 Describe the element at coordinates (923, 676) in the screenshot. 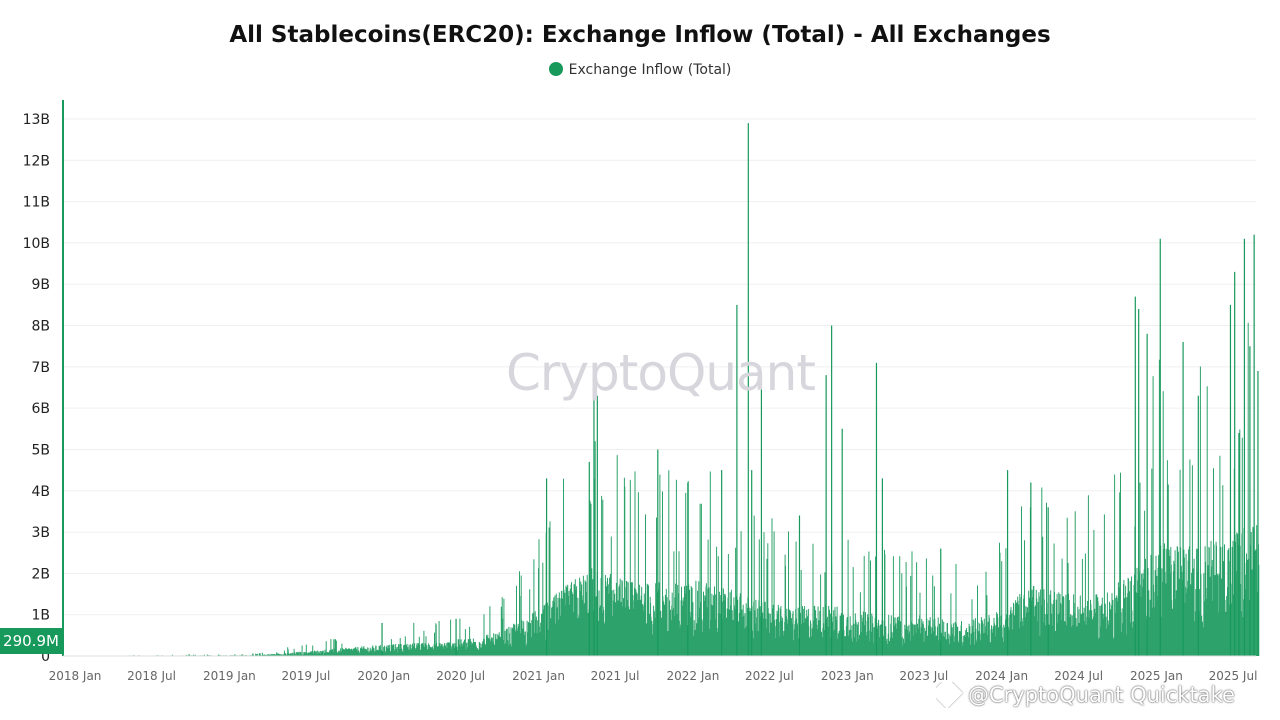

I see `x-tick-label: 2023 Jul` at that location.